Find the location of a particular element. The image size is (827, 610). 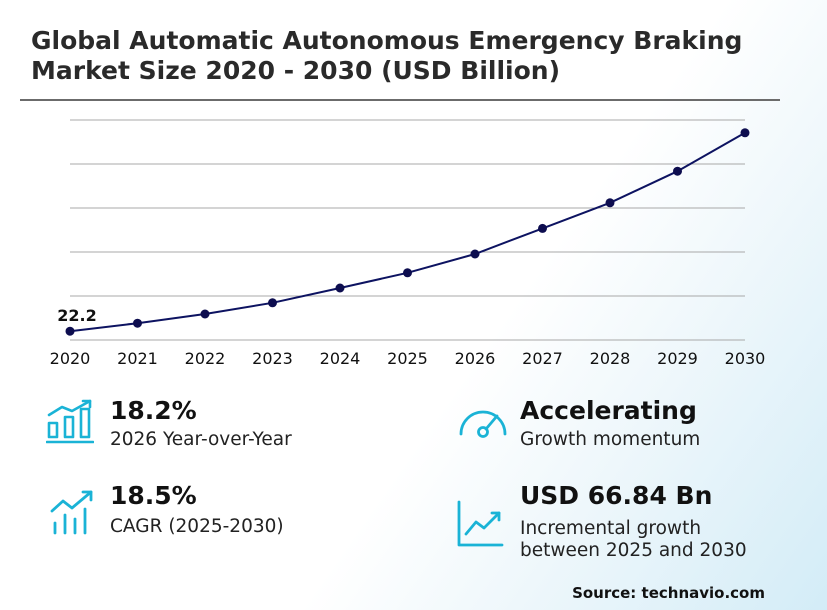

data-label: 22.2 is located at coordinates (76, 315).